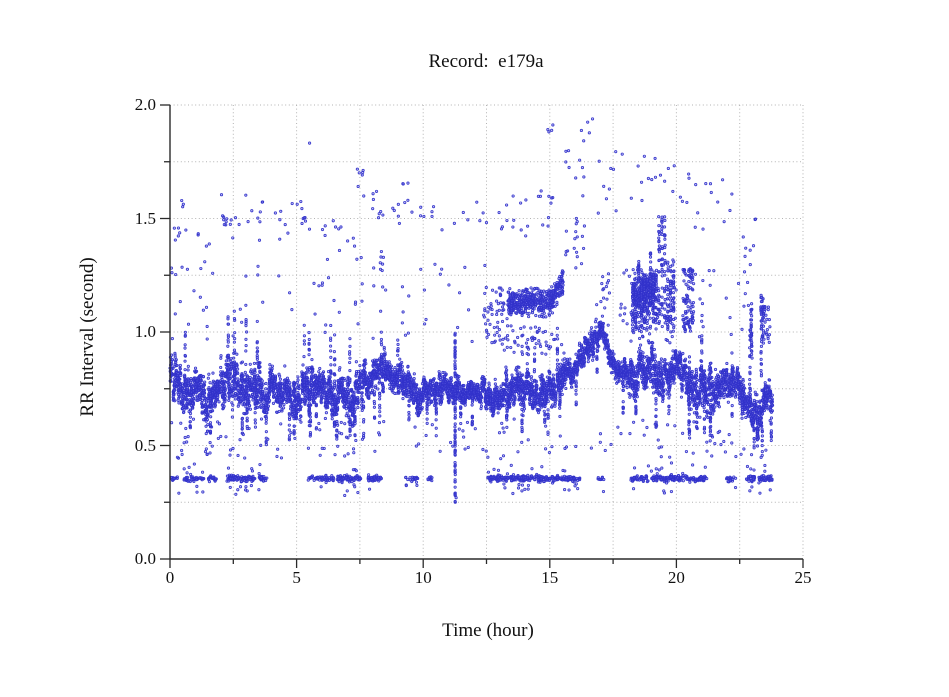  I want to click on y-tick-label-0.5: 0.5, so click(145, 445).